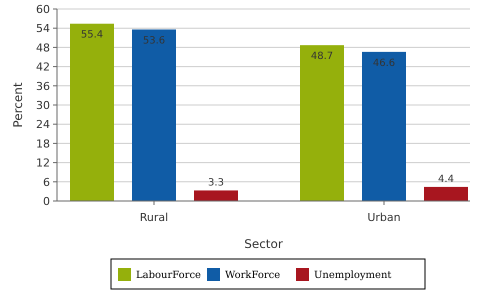  I want to click on data-label: 48.7, so click(322, 56).